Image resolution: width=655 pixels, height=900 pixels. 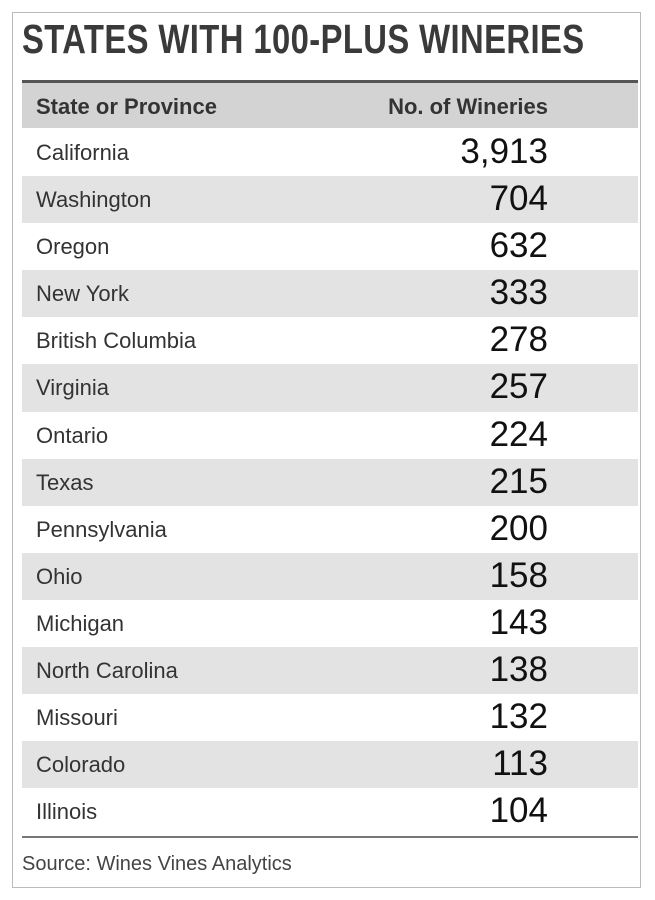 What do you see at coordinates (330, 388) in the screenshot?
I see `table-row: Virginia 257` at bounding box center [330, 388].